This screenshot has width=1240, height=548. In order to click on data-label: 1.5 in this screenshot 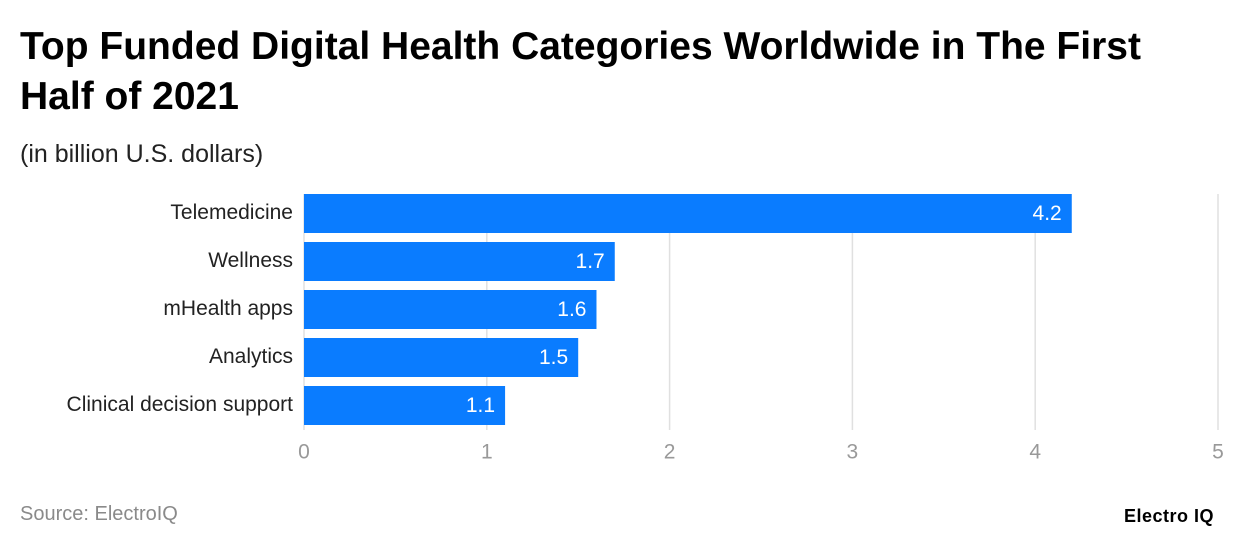, I will do `click(553, 357)`.